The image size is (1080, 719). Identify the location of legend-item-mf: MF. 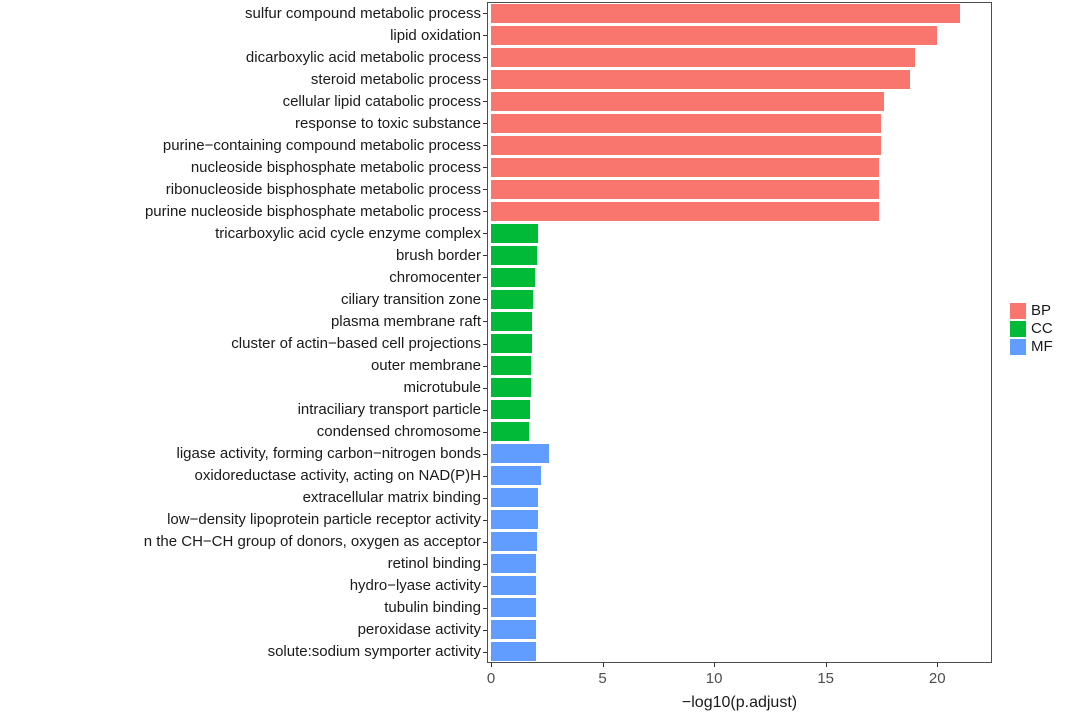
(1031, 347).